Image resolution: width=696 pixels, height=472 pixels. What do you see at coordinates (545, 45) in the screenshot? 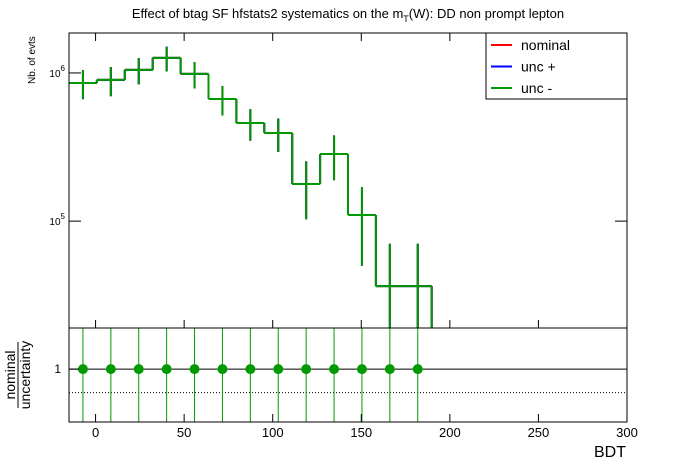
I see `legend-label: nominal` at bounding box center [545, 45].